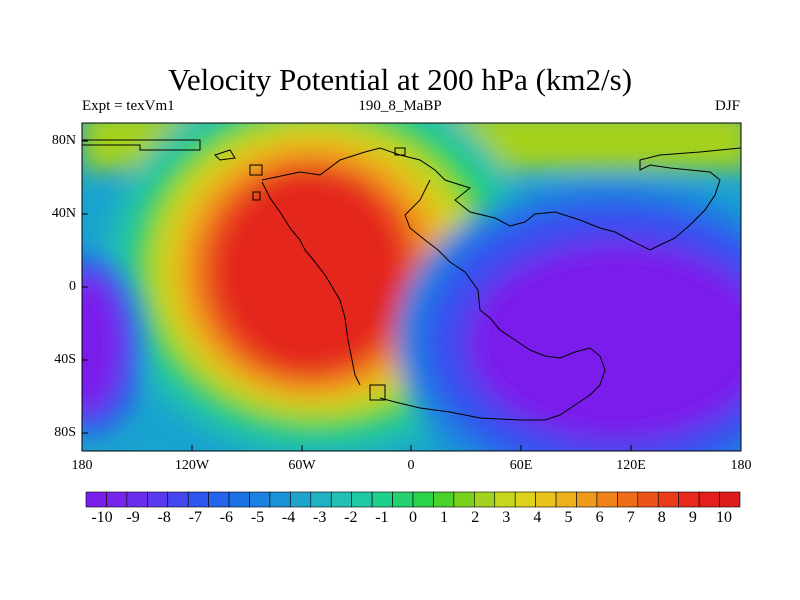  I want to click on colorbar-label: -3, so click(320, 517).